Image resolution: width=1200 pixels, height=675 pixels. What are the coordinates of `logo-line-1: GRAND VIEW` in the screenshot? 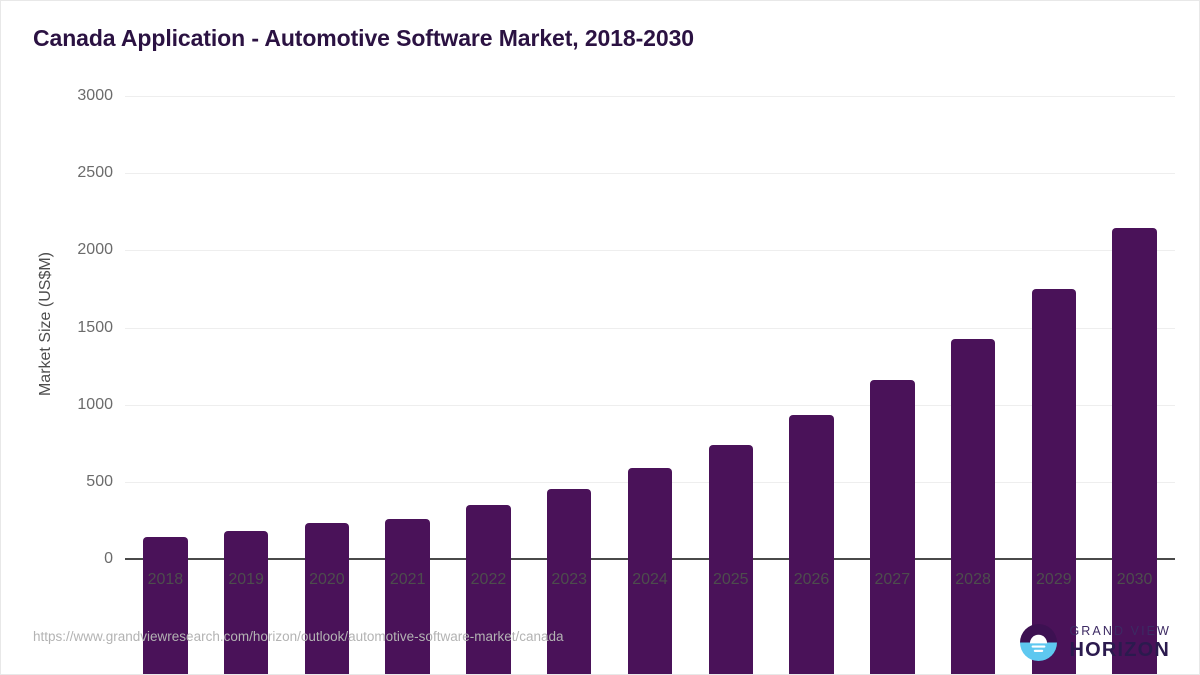 It's located at (1120, 630).